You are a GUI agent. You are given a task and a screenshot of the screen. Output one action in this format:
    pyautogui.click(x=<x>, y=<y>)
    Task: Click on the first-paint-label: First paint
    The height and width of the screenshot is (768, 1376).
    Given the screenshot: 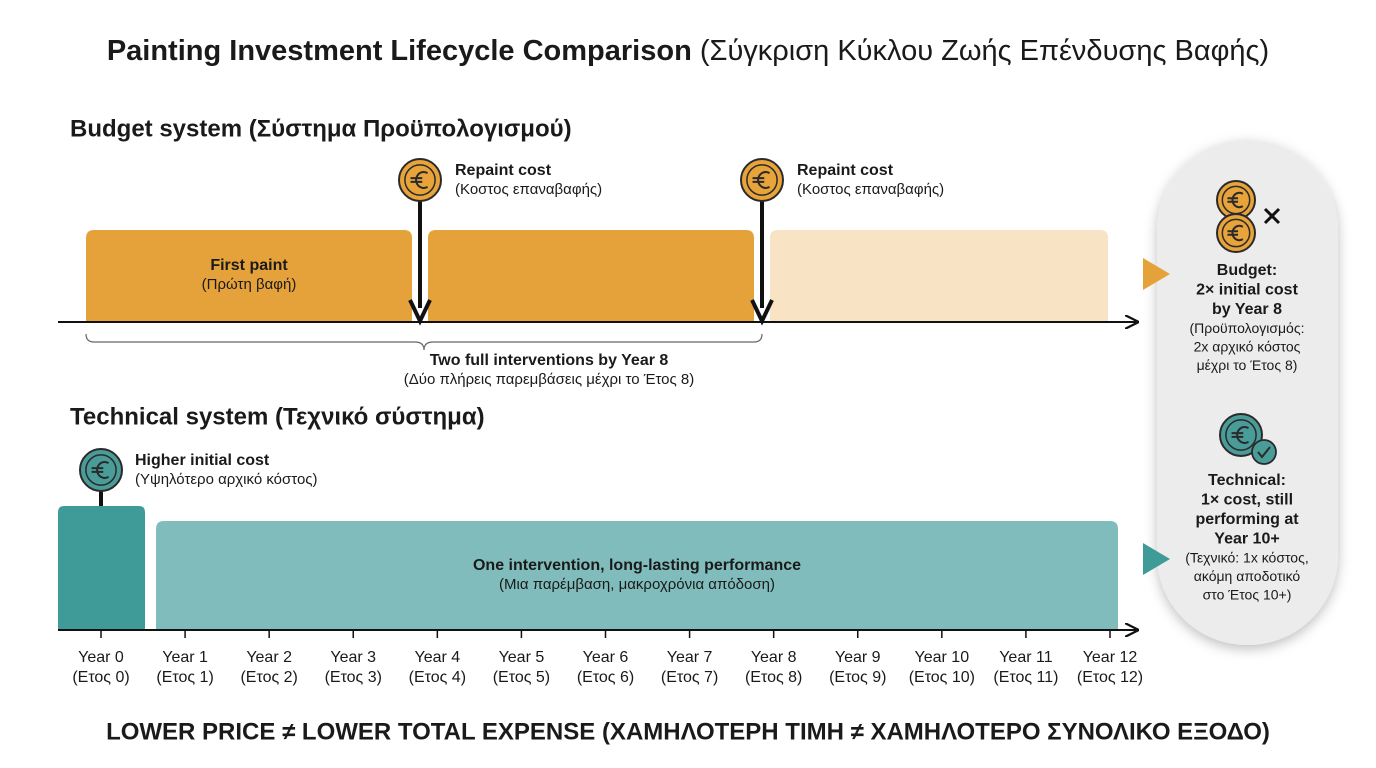 What is the action you would take?
    pyautogui.click(x=249, y=265)
    